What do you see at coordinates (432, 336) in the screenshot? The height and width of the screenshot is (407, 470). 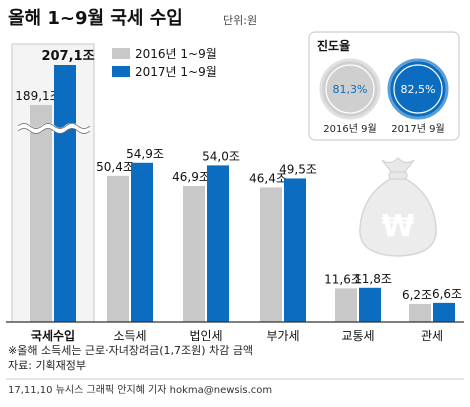 I see `category-label-5: 관세` at bounding box center [432, 336].